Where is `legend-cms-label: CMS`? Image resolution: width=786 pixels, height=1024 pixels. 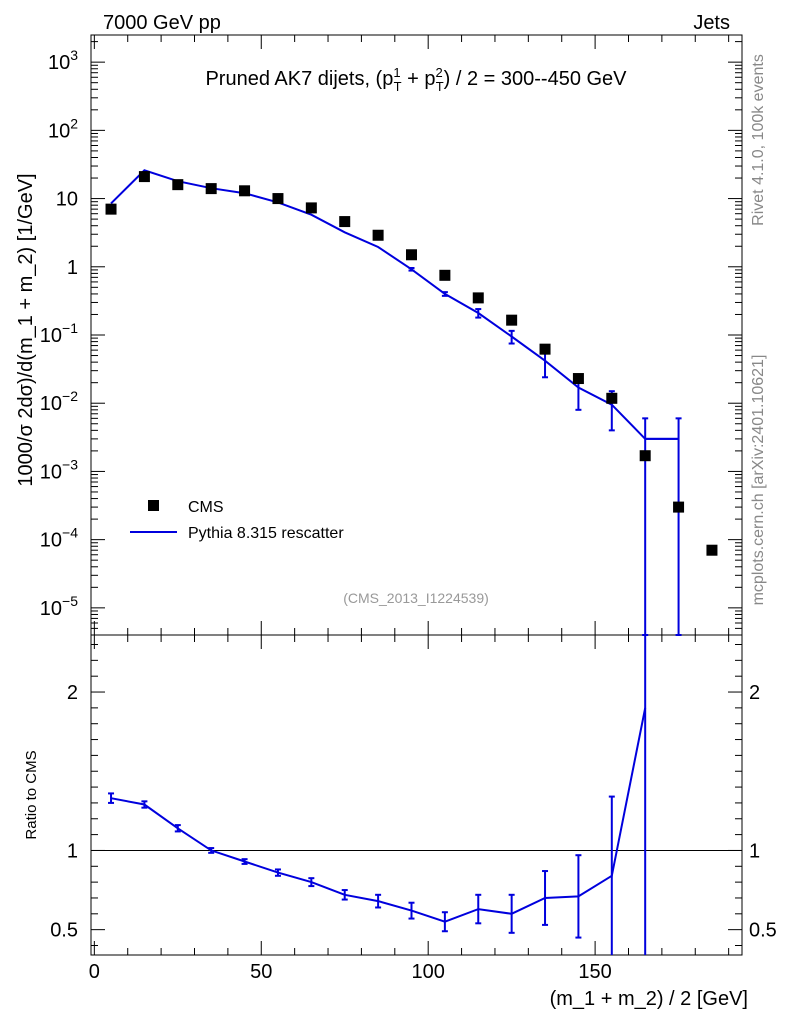 legend-cms-label: CMS is located at coordinates (206, 507).